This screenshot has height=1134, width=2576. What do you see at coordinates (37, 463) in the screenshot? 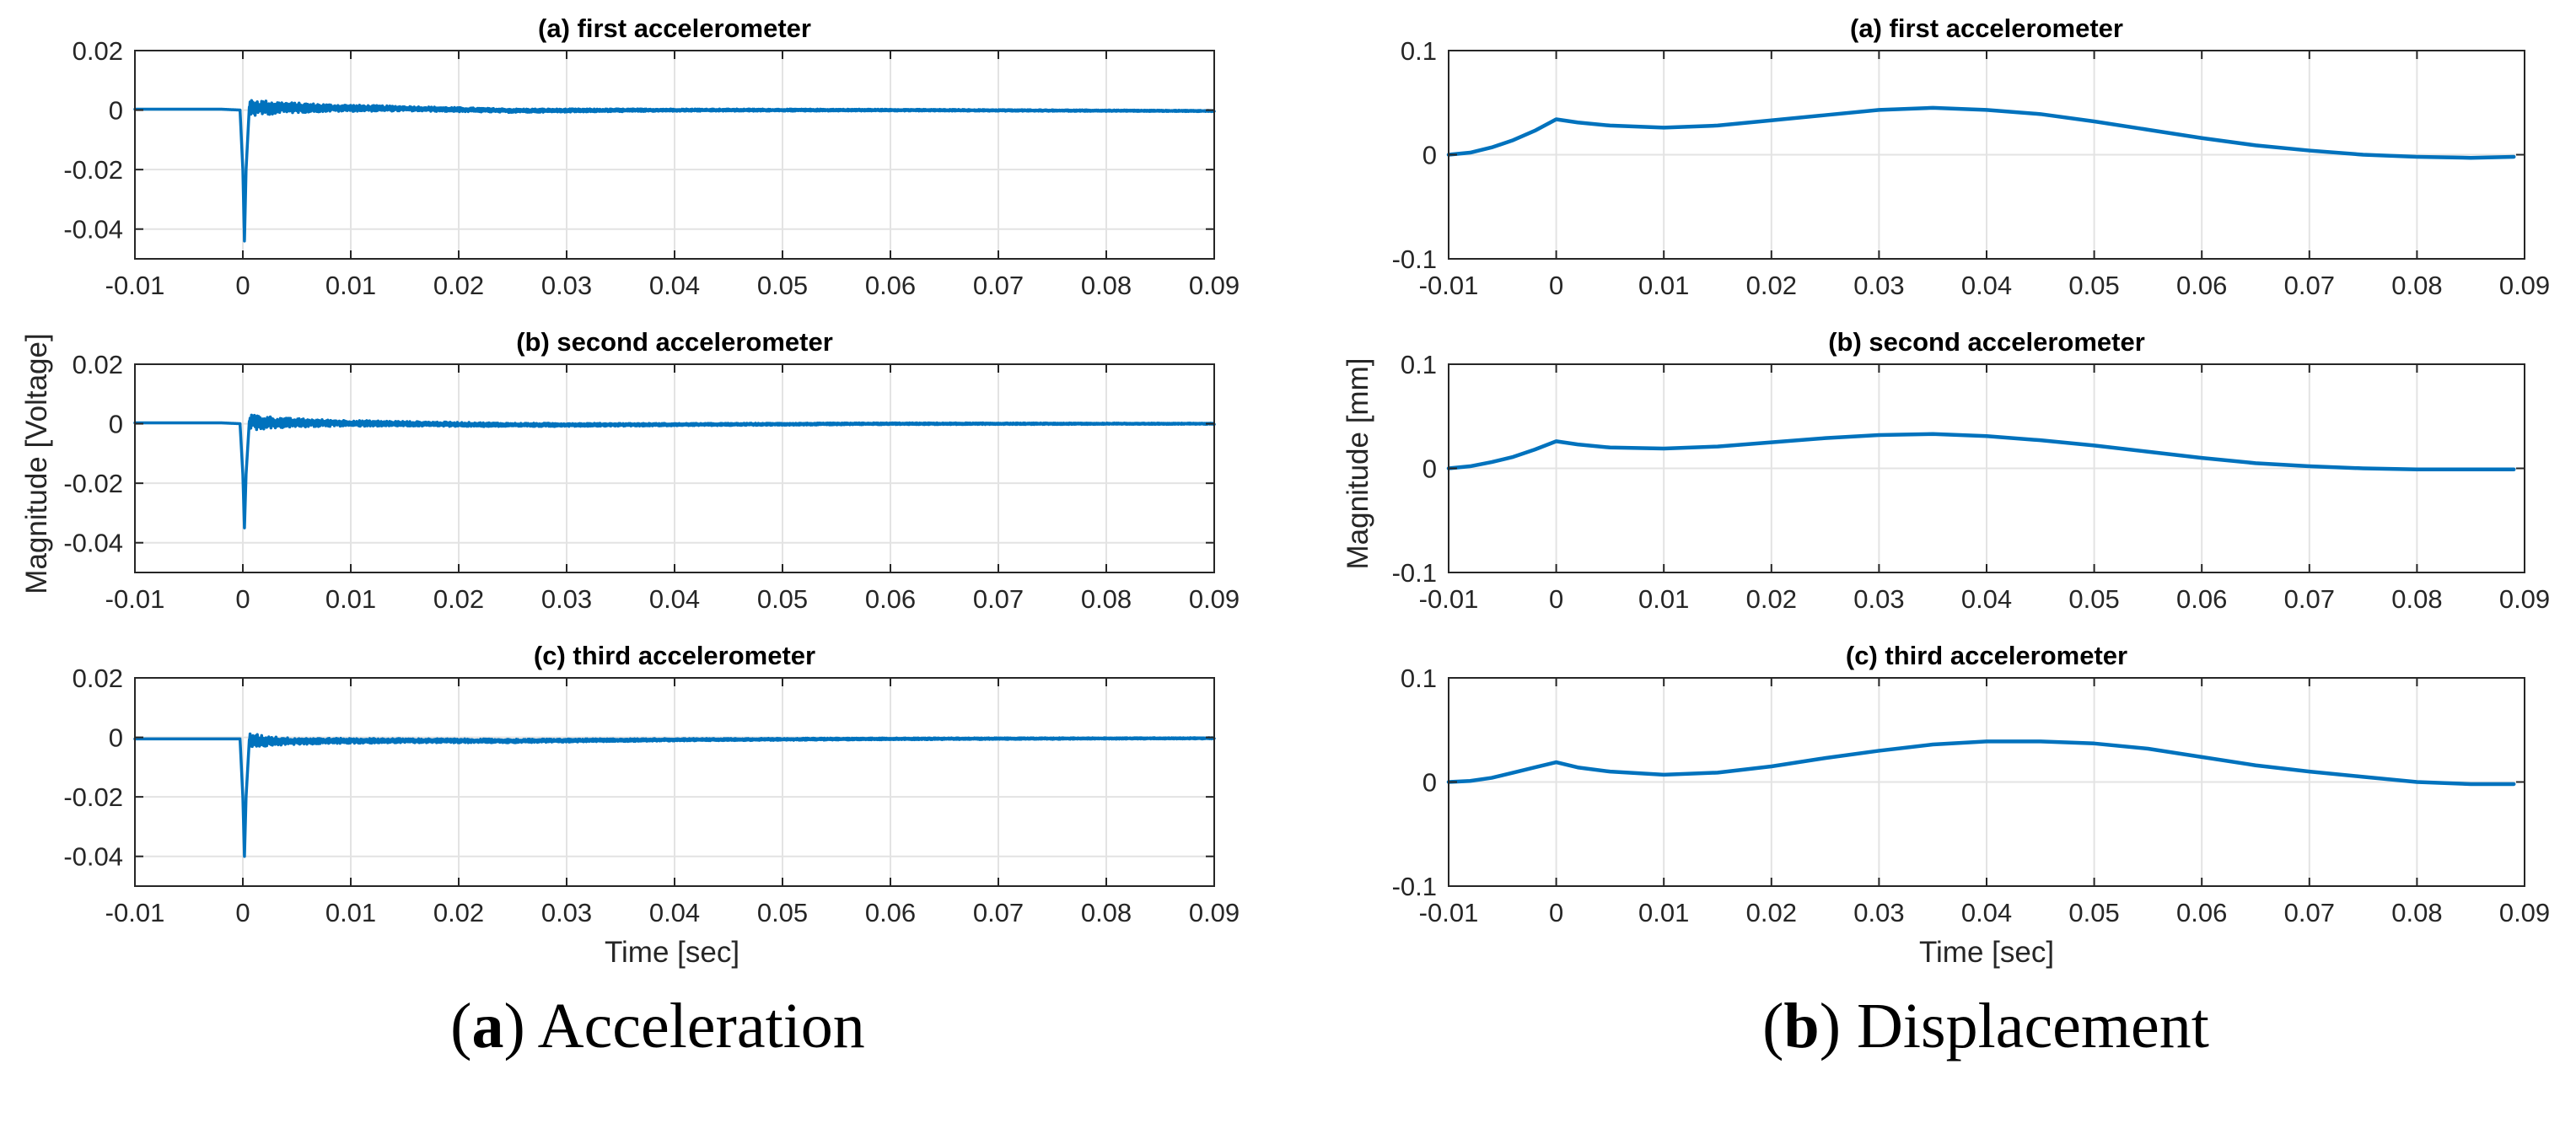
I see `left-y-axis-label: Magnitude [Voltage]` at bounding box center [37, 463].